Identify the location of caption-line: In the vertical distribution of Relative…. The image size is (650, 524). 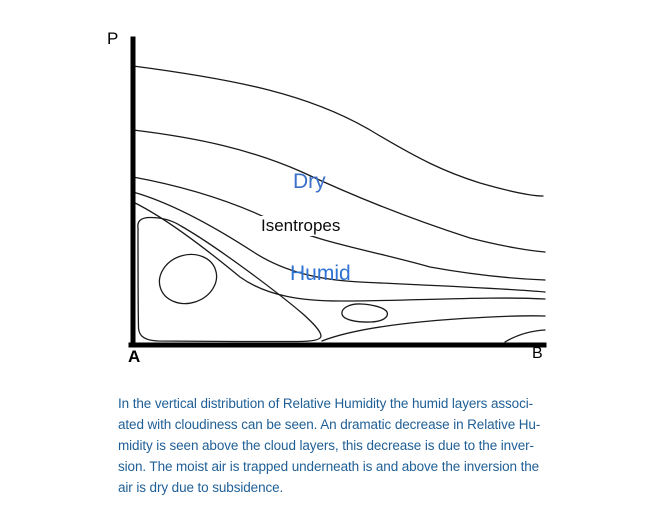
(326, 403).